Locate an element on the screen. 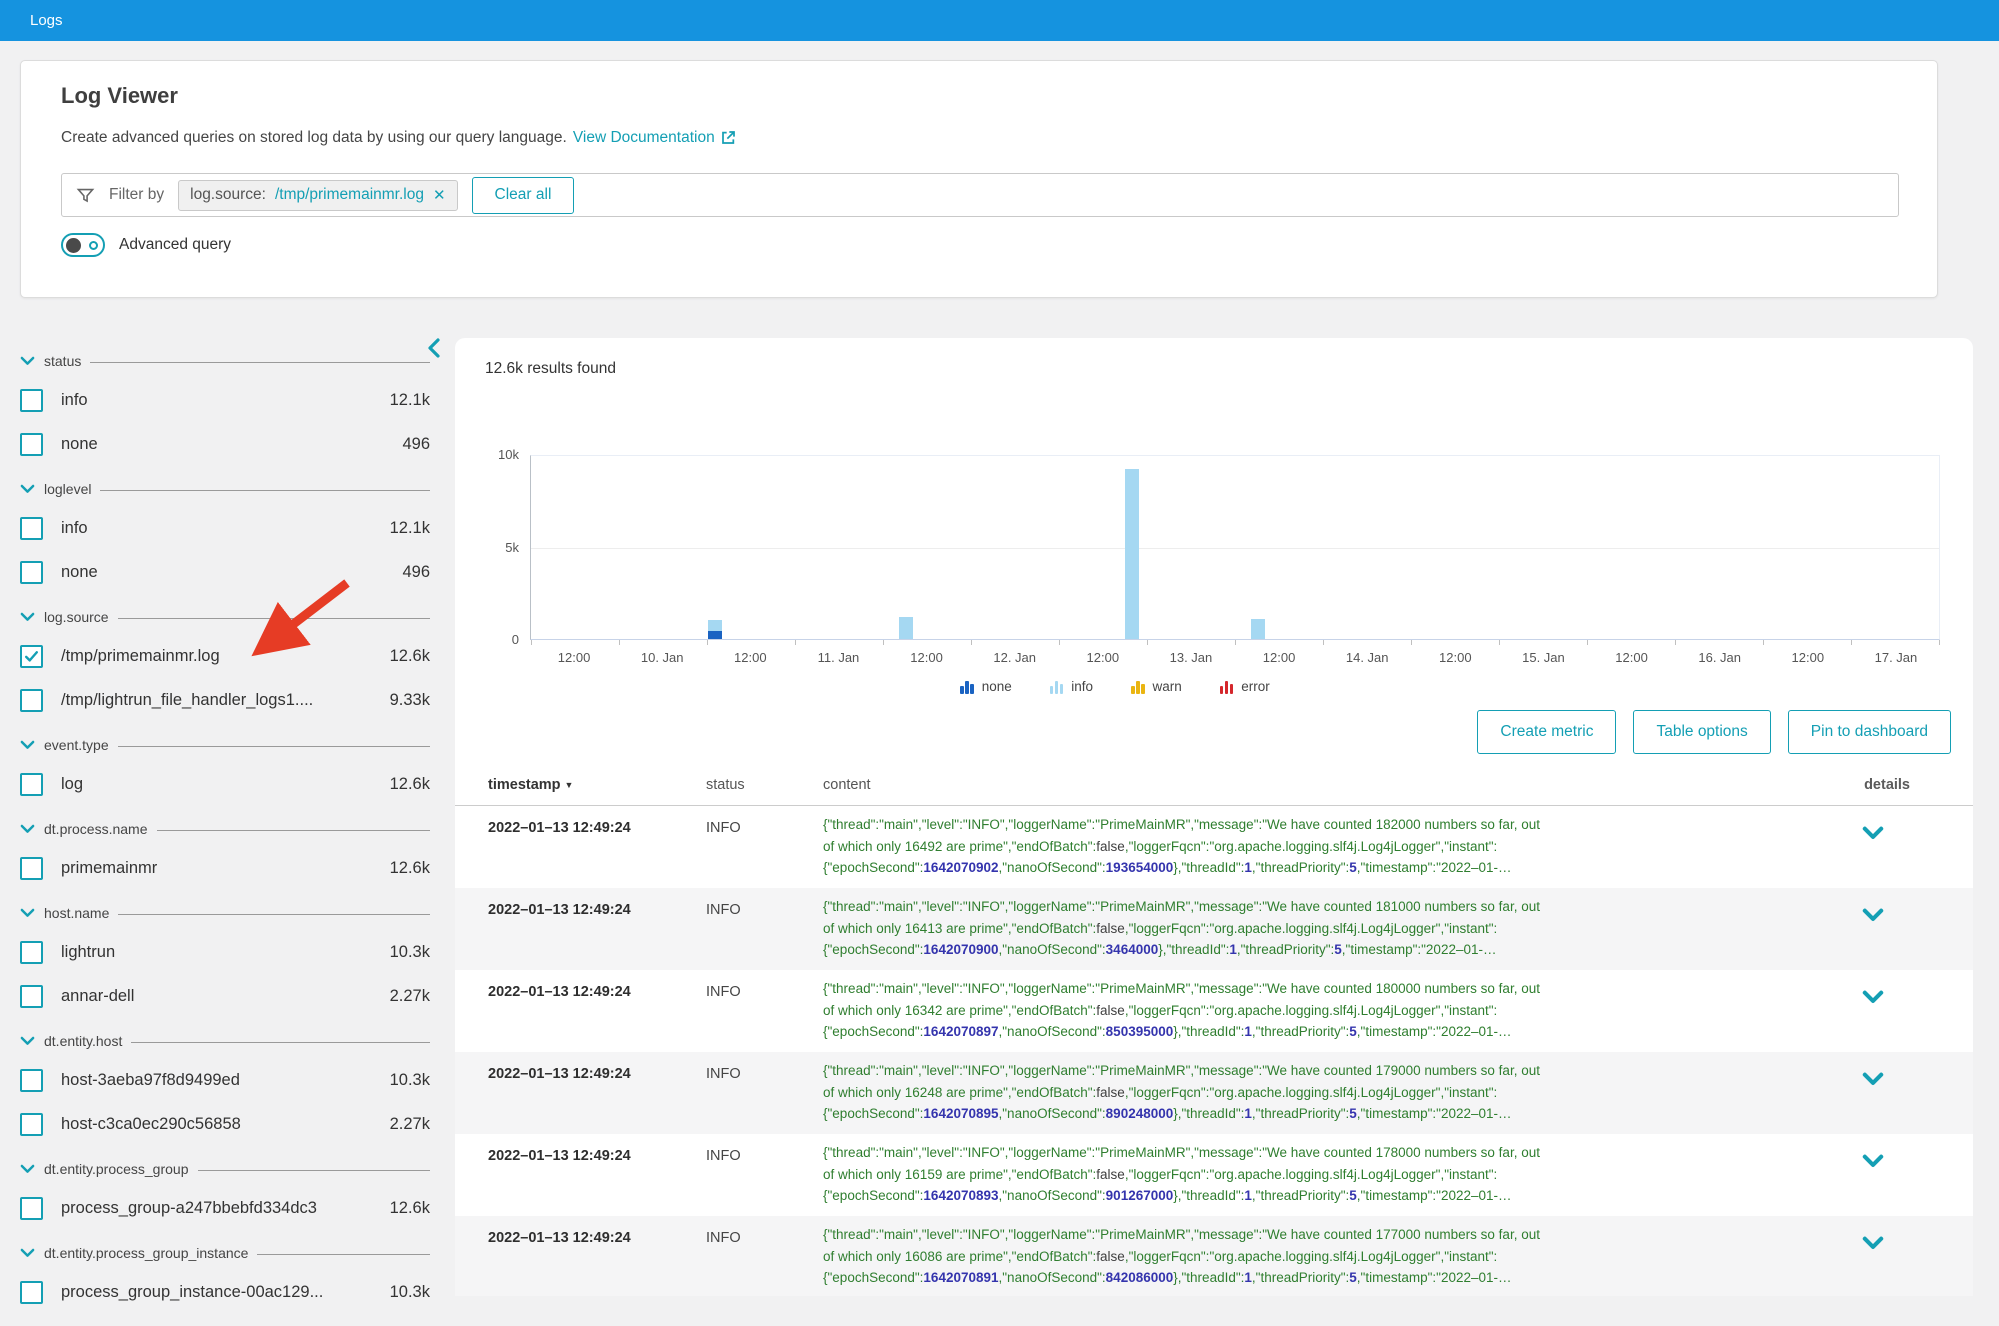 This screenshot has width=1999, height=1326. column-header-timestamp: timestamp ▼ is located at coordinates (531, 785).